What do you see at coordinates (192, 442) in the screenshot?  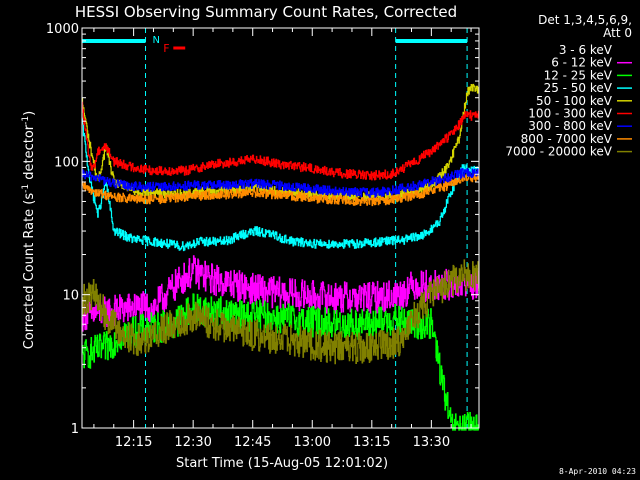 I see `x-tick-label: 12:30` at bounding box center [192, 442].